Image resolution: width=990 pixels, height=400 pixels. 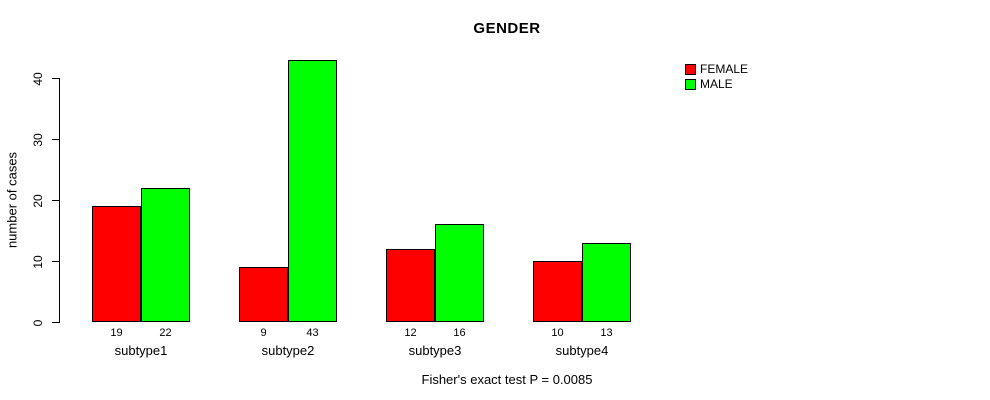 What do you see at coordinates (435, 350) in the screenshot?
I see `x-category-label: subtype3` at bounding box center [435, 350].